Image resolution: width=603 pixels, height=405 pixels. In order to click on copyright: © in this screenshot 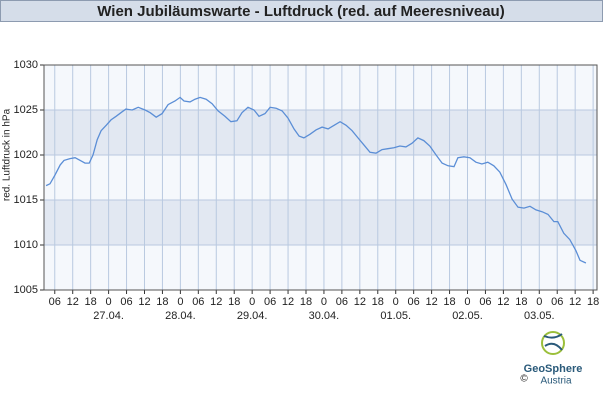, I will do `click(524, 379)`.